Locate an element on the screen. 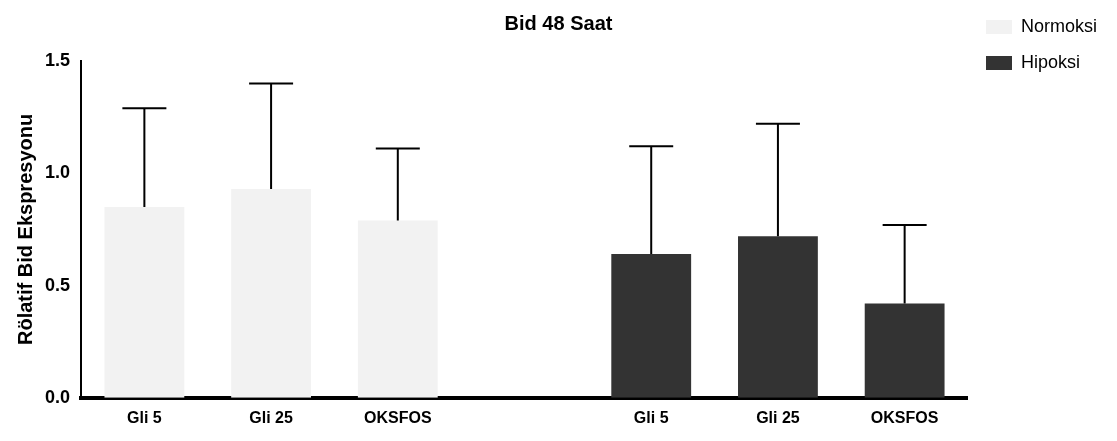 The width and height of the screenshot is (1117, 441). y-tick-label: 0.0 is located at coordinates (57, 396).